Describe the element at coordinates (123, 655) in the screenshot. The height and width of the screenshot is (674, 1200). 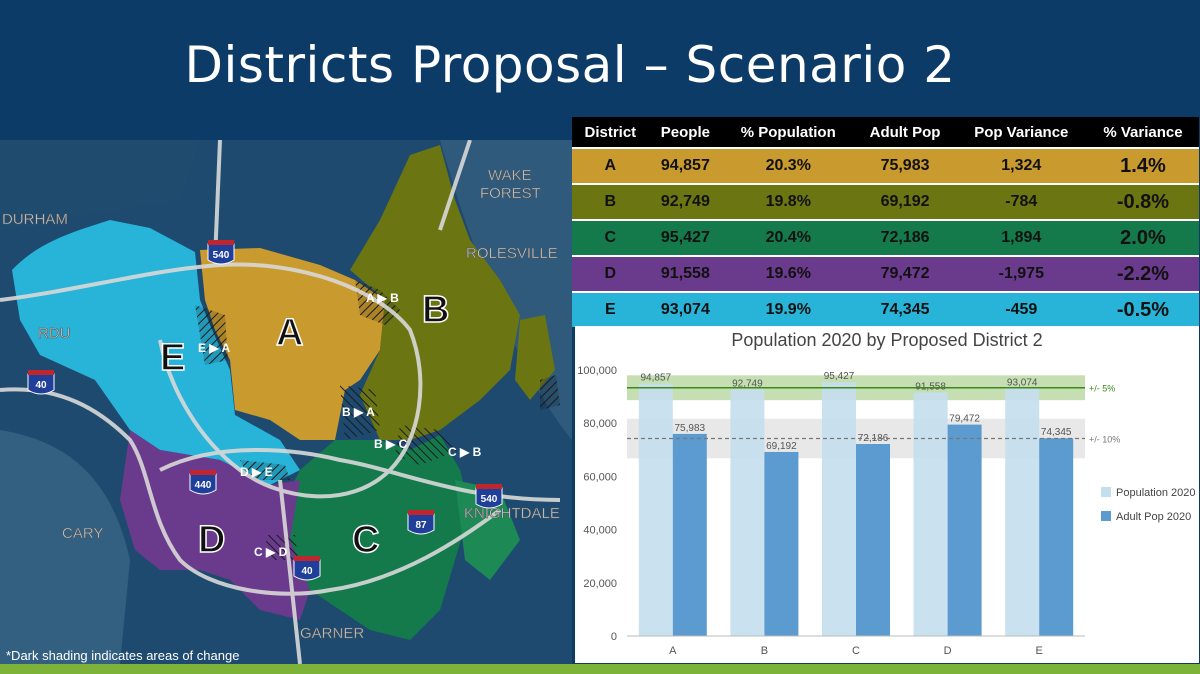
I see `footnote: *Dark shading indicates areas of change` at that location.